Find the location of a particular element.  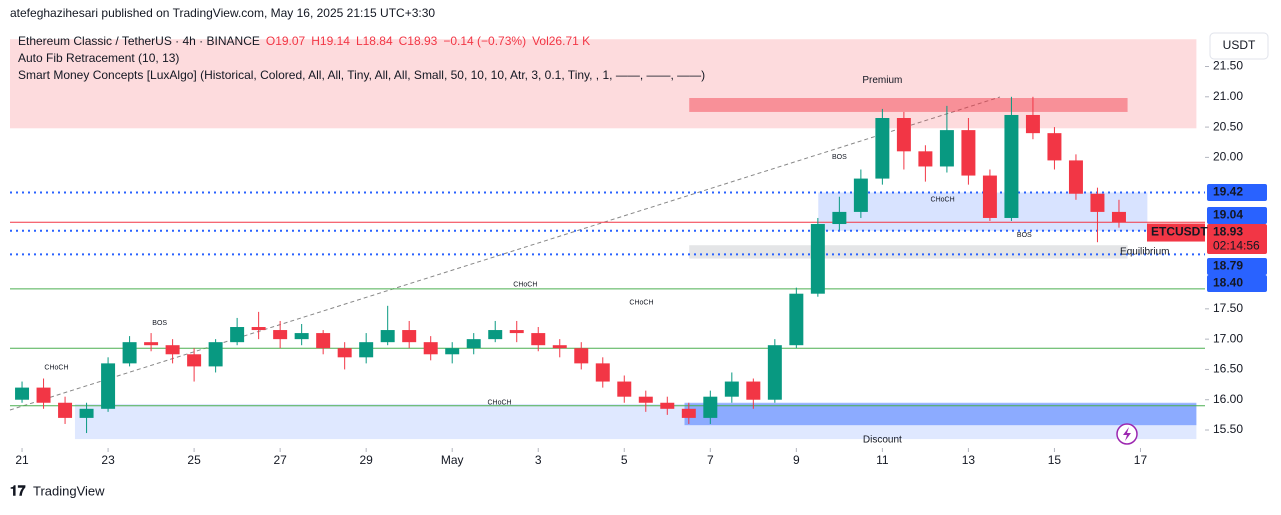

y-tick-label: 21.00 is located at coordinates (1228, 96).